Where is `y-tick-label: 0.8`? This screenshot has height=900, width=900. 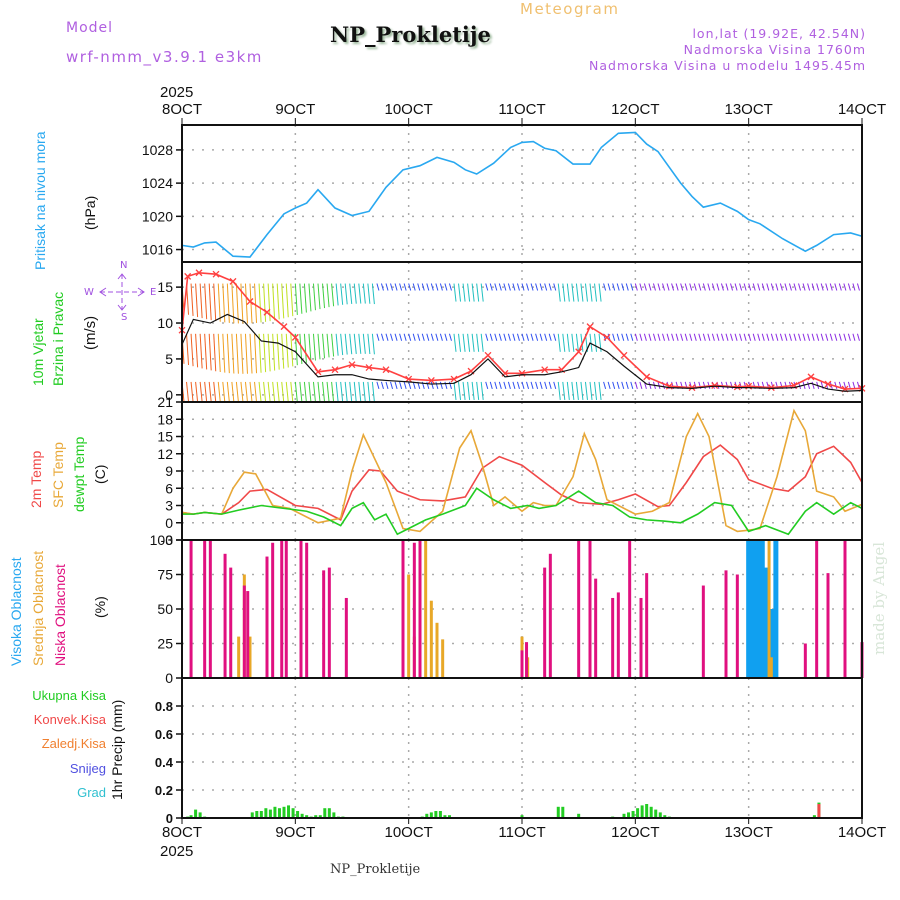
y-tick-label: 0.8 is located at coordinates (164, 706).